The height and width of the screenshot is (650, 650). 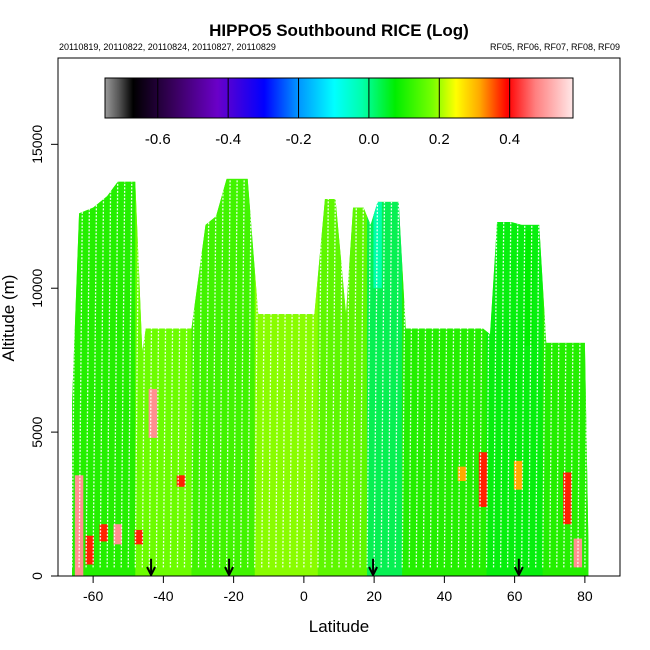 I want to click on x-tick-label: 40, so click(x=445, y=596).